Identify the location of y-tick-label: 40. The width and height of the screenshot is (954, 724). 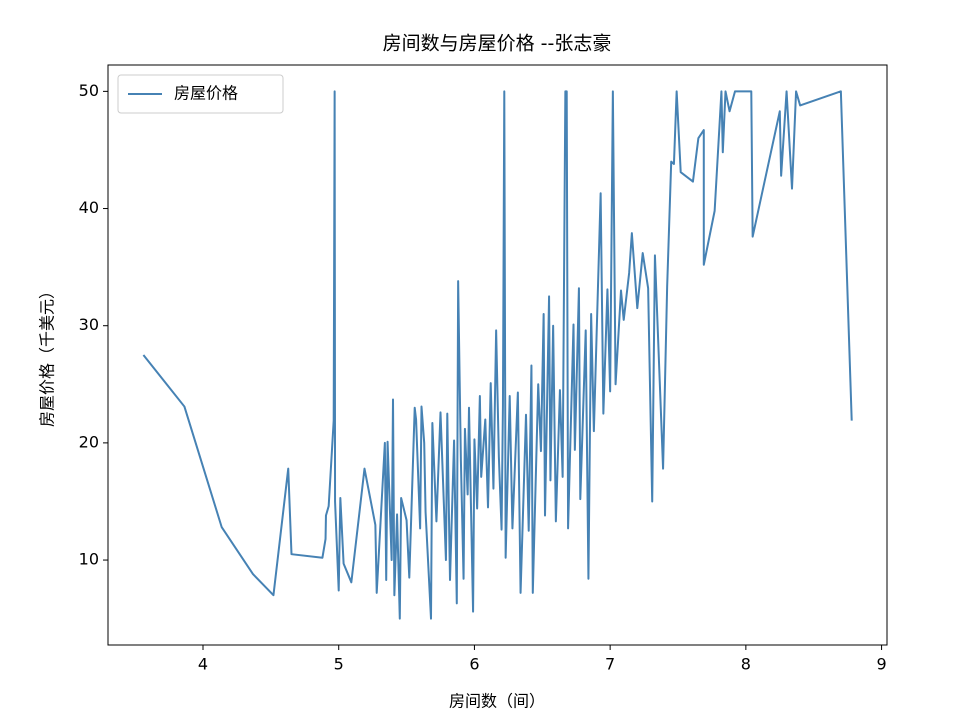
(89, 207).